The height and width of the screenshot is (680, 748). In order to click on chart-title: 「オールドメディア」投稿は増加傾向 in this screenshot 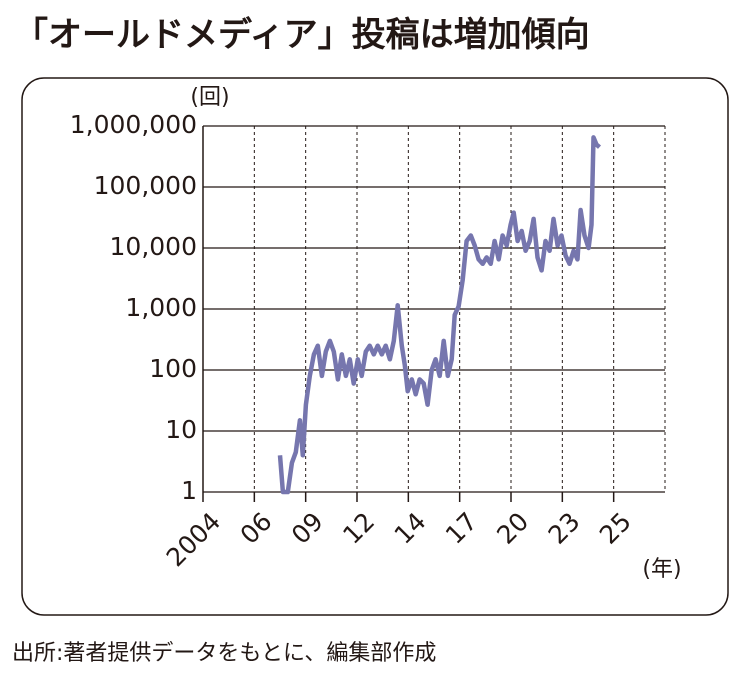, I will do `click(302, 35)`.